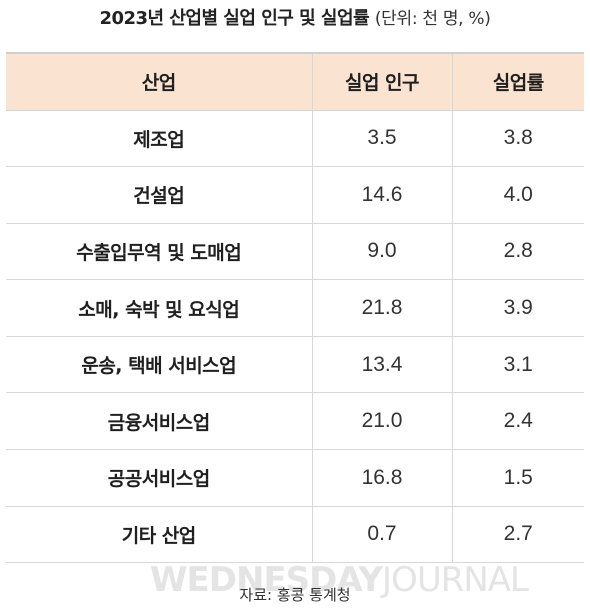 The width and height of the screenshot is (590, 613). What do you see at coordinates (159, 308) in the screenshot?
I see `industry-cell: 소매, 숙박 및 요식업` at bounding box center [159, 308].